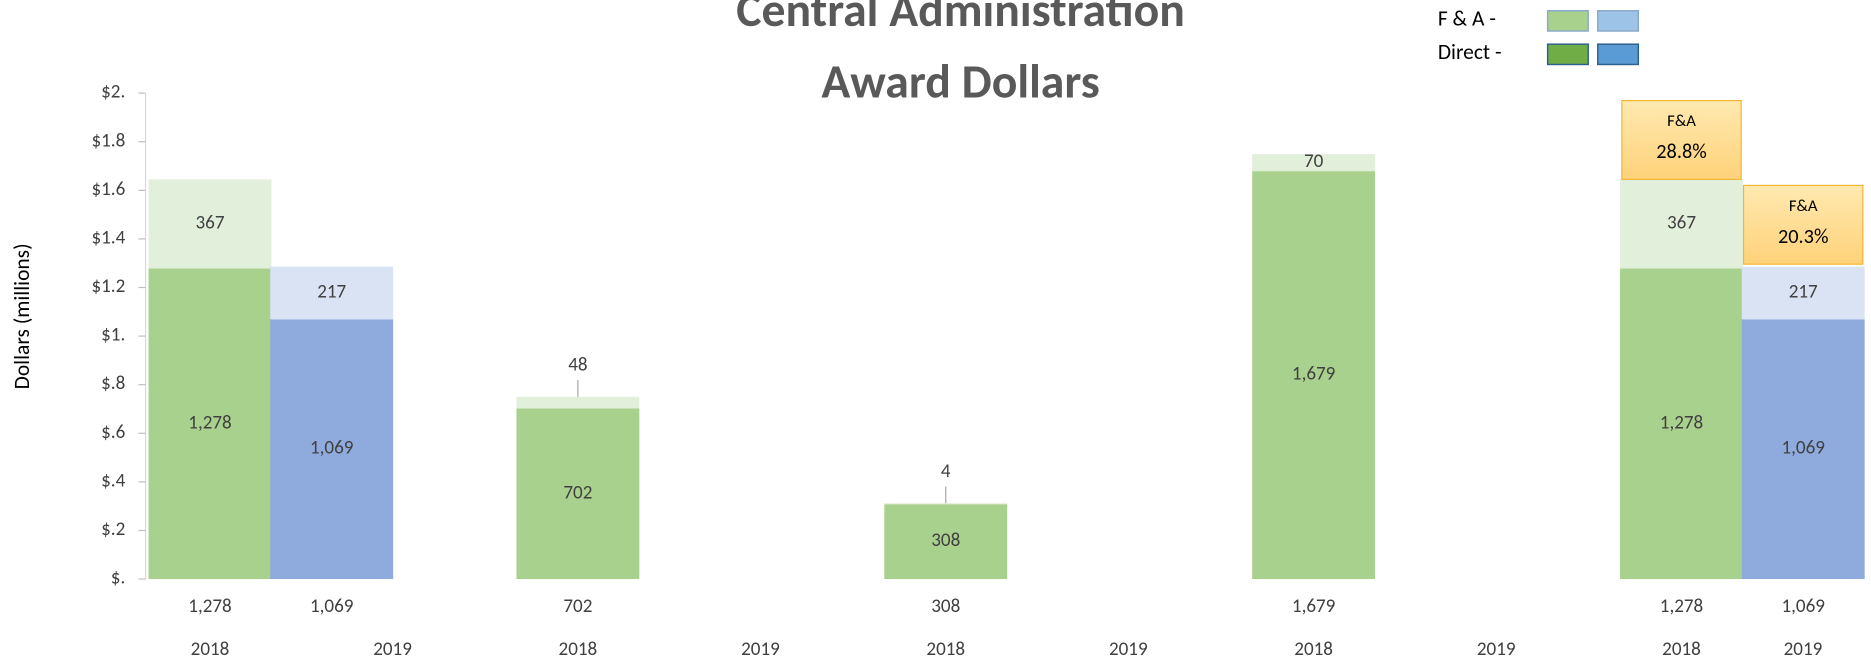 The height and width of the screenshot is (665, 1871). I want to click on data-label: 308, so click(945, 540).